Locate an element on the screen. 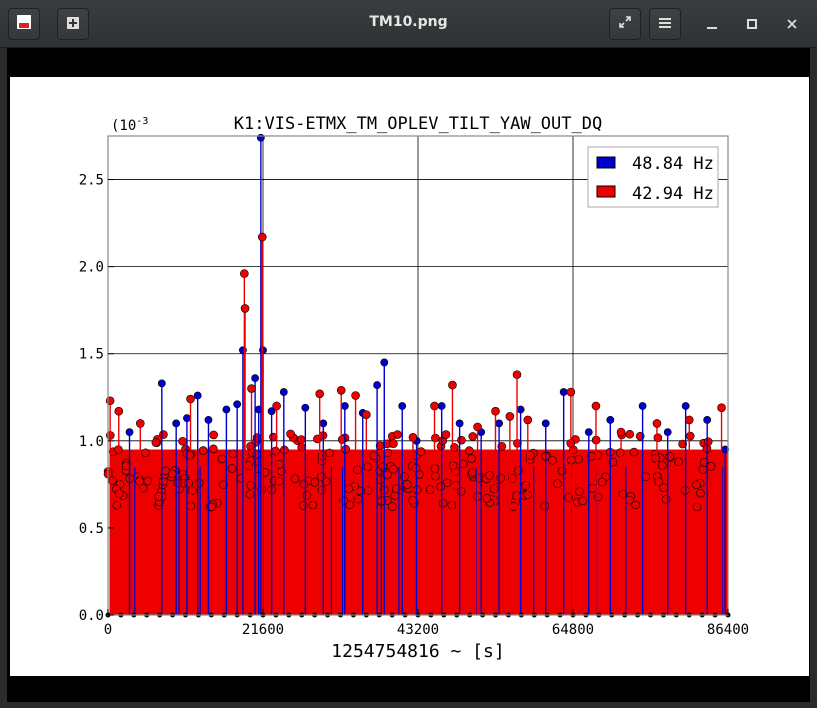  fullscreen-button is located at coordinates (625, 24).